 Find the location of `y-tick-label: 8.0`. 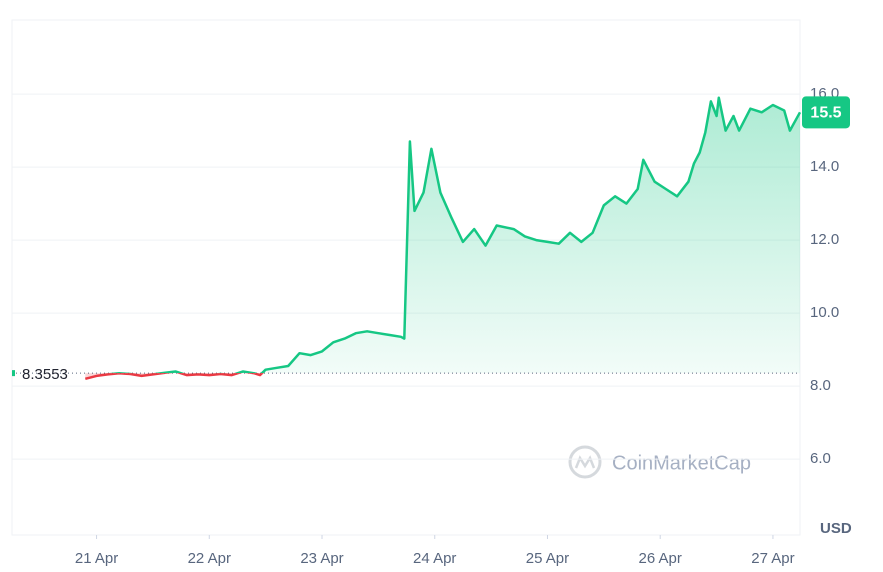

y-tick-label: 8.0 is located at coordinates (820, 385).